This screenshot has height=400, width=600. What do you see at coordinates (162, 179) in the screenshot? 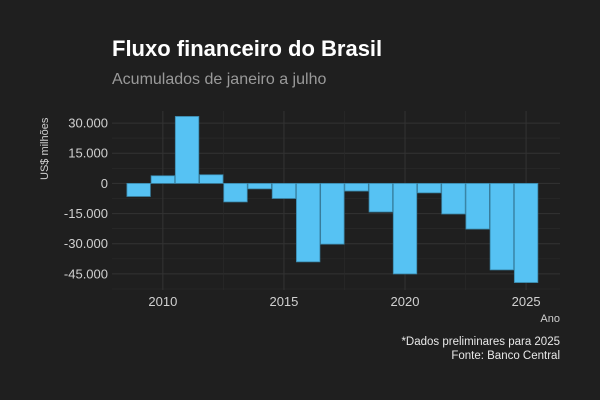
I see `bar-2010` at bounding box center [162, 179].